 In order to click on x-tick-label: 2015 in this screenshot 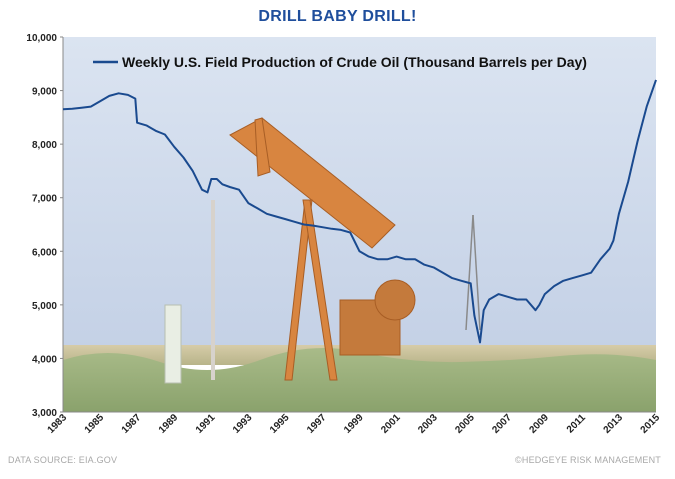, I will do `click(651, 424)`.